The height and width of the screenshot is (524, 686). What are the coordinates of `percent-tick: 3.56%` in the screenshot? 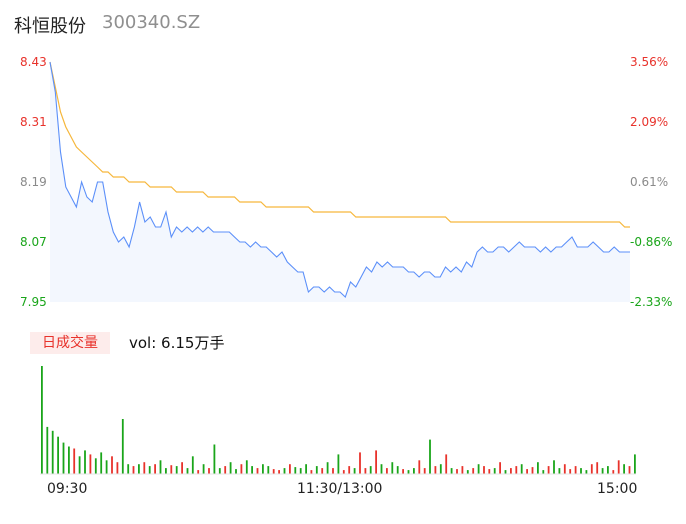 It's located at (649, 62).